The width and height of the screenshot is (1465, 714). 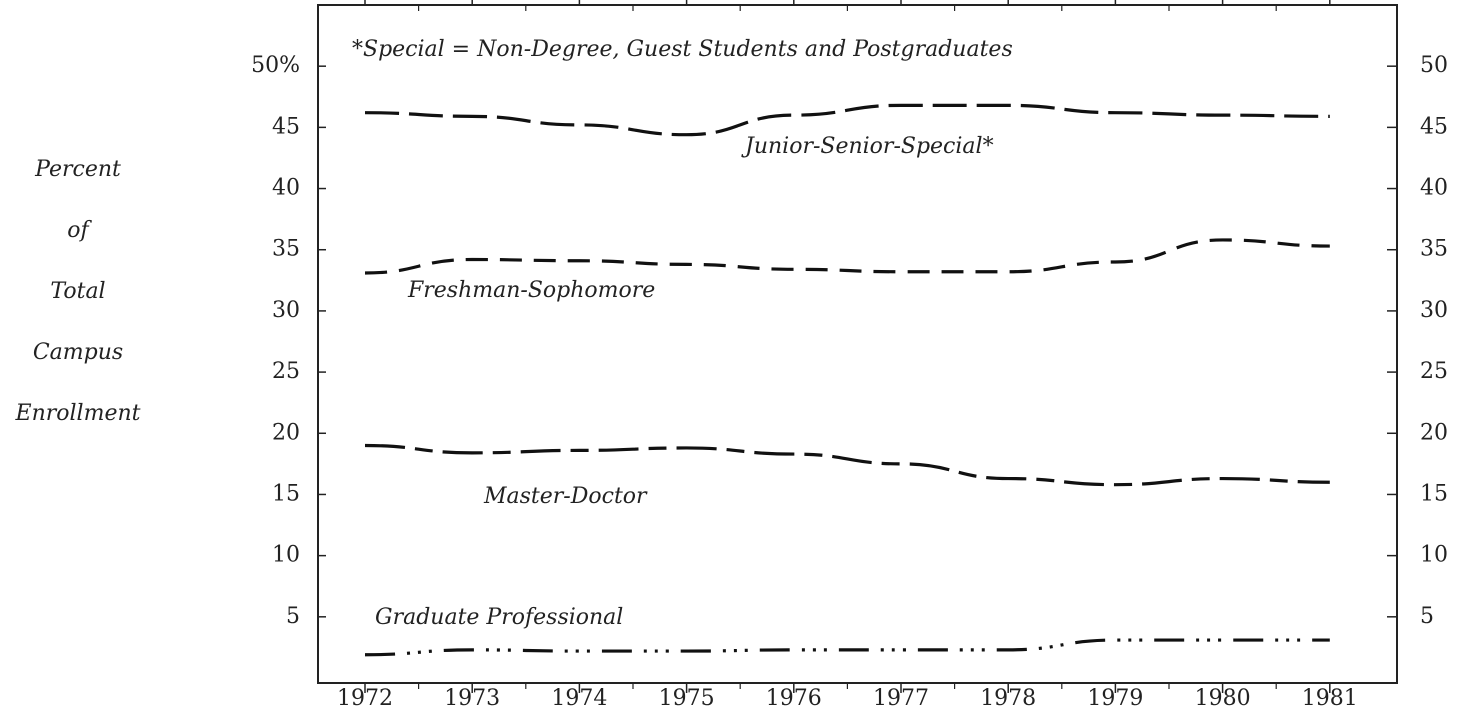 I want to click on y2-tick-label: 35, so click(x=1434, y=249).